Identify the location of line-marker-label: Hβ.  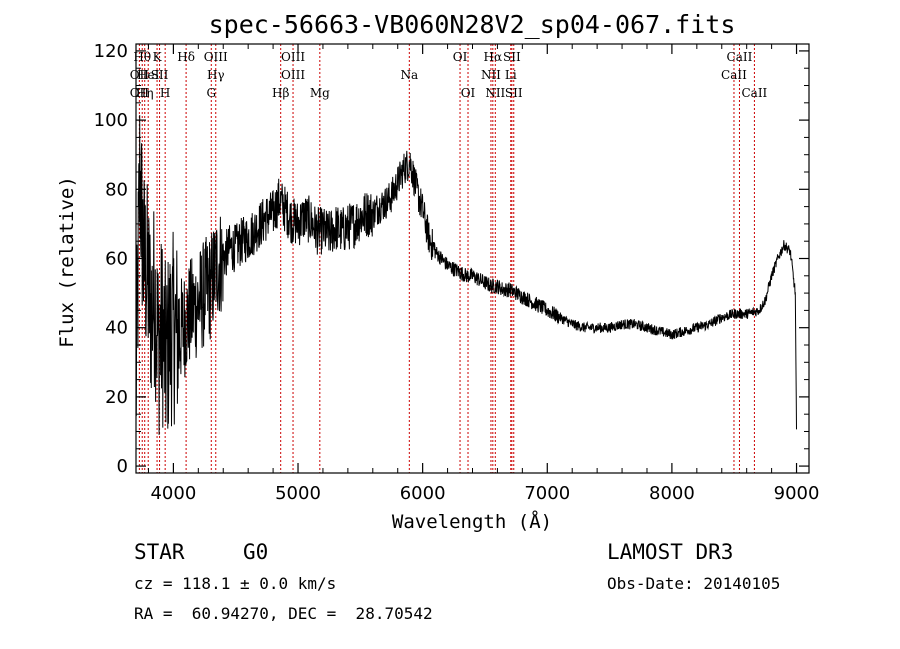
(280, 93).